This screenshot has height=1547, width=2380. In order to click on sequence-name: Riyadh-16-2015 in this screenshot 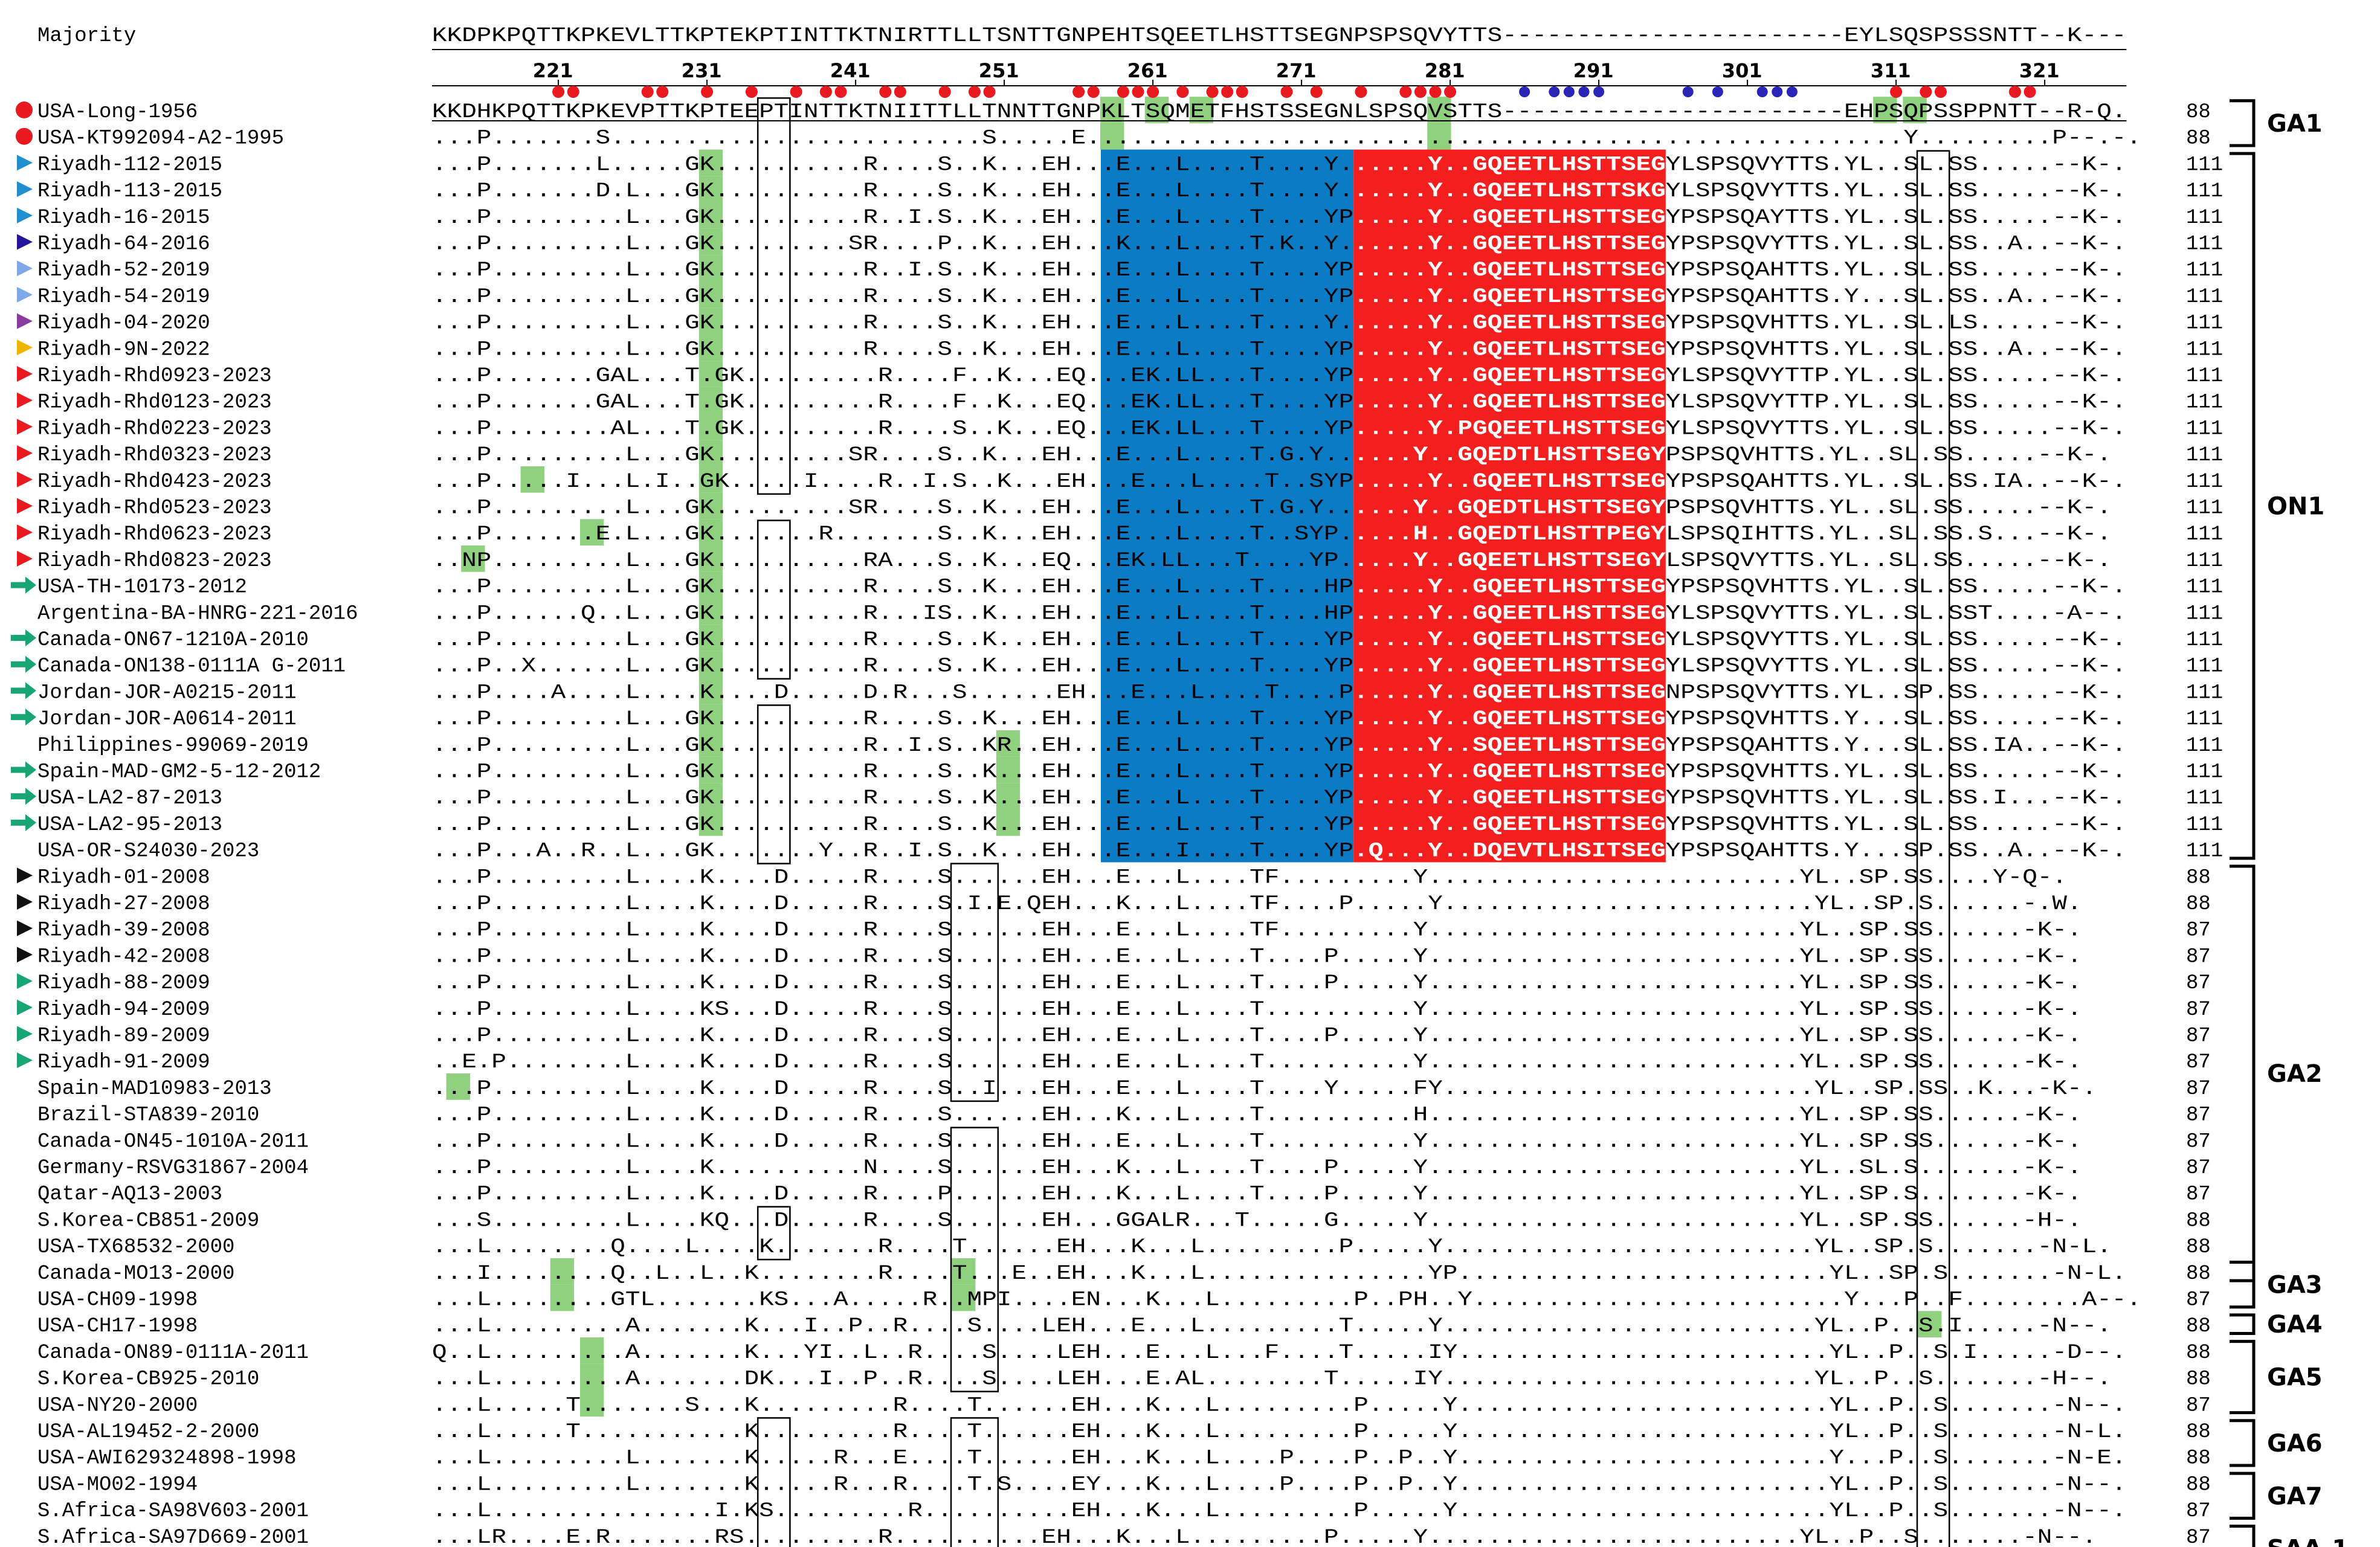, I will do `click(123, 218)`.